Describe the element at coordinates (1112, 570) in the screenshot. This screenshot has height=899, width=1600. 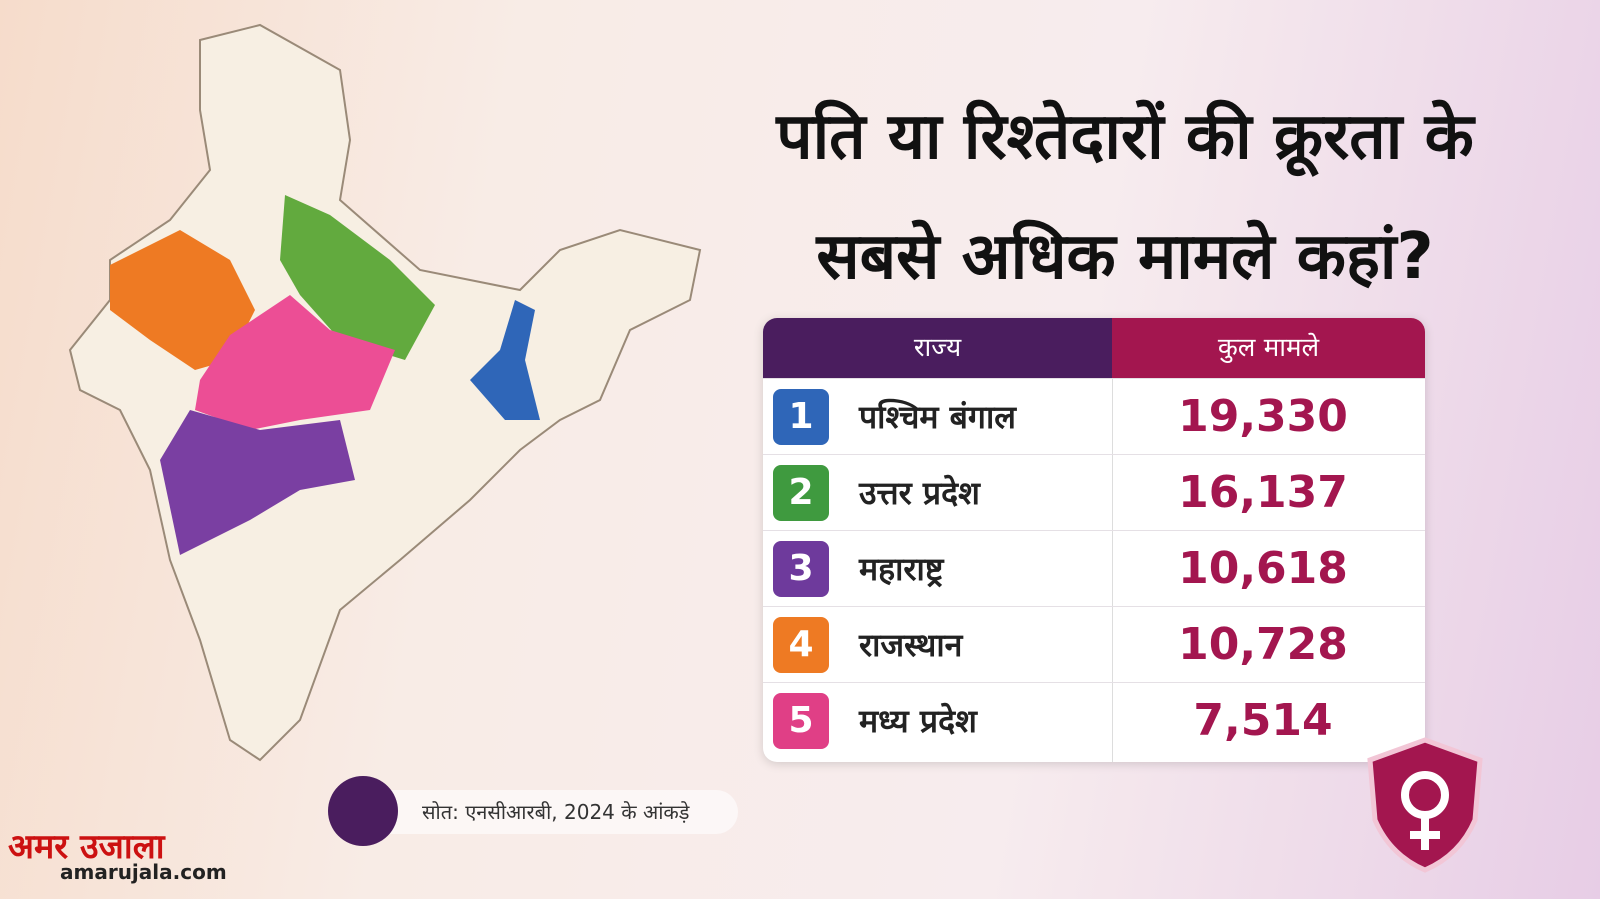
I see `divider` at that location.